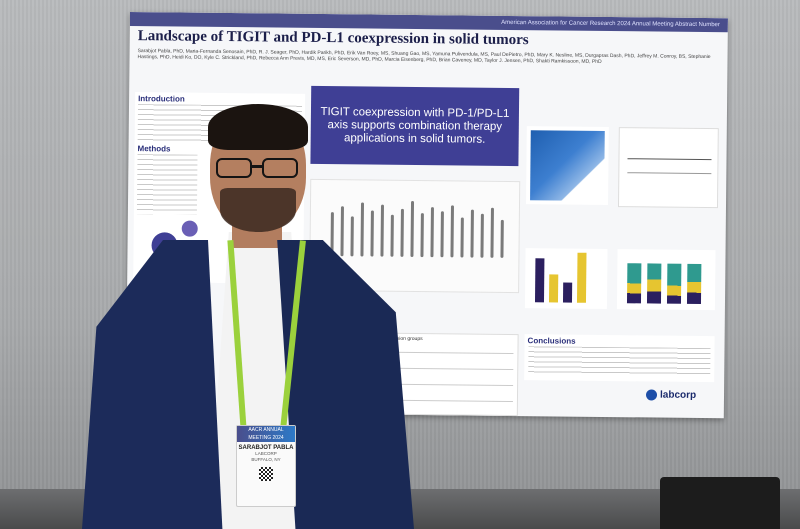 The height and width of the screenshot is (529, 800). Describe the element at coordinates (651, 395) in the screenshot. I see `labcorp-mark-icon` at that location.